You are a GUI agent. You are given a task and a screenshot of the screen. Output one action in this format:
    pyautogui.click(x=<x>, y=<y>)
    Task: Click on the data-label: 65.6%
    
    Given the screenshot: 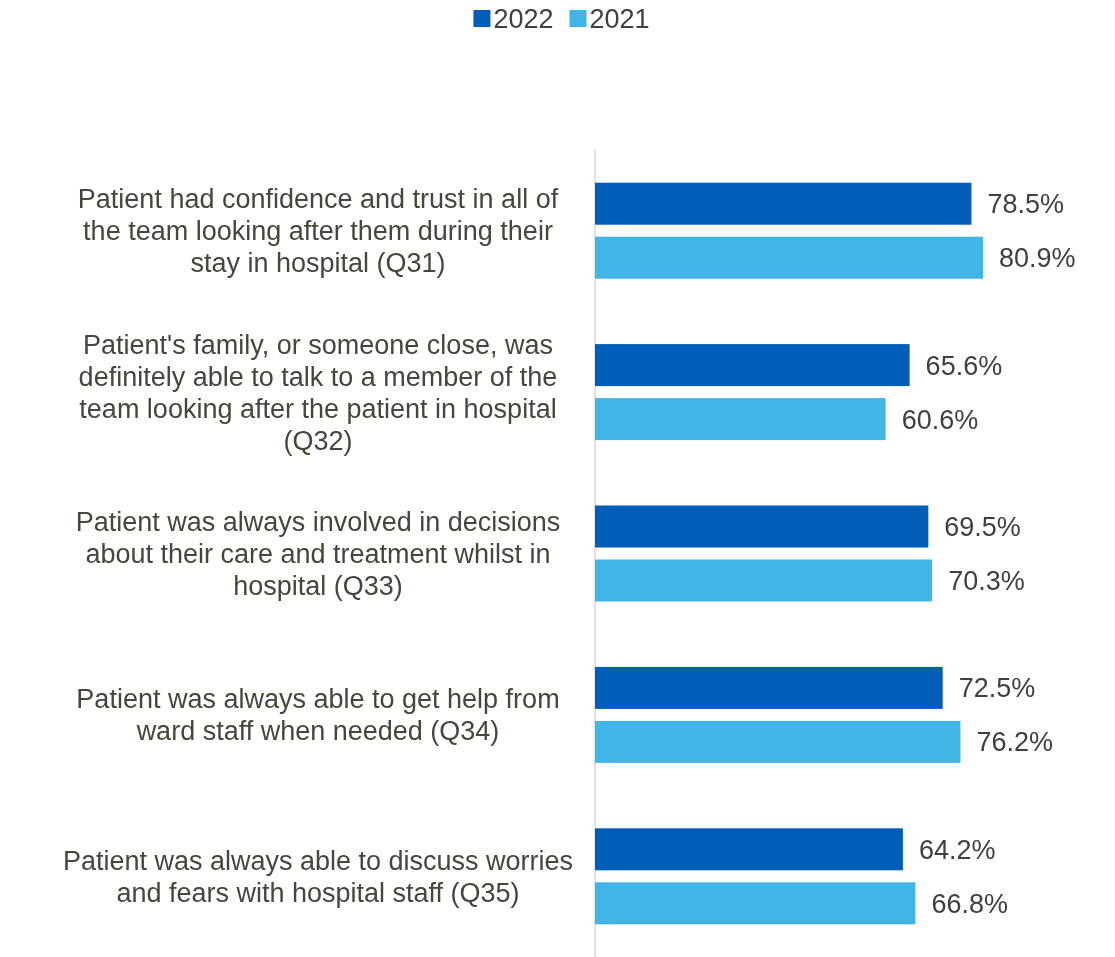 What is the action you would take?
    pyautogui.click(x=964, y=365)
    